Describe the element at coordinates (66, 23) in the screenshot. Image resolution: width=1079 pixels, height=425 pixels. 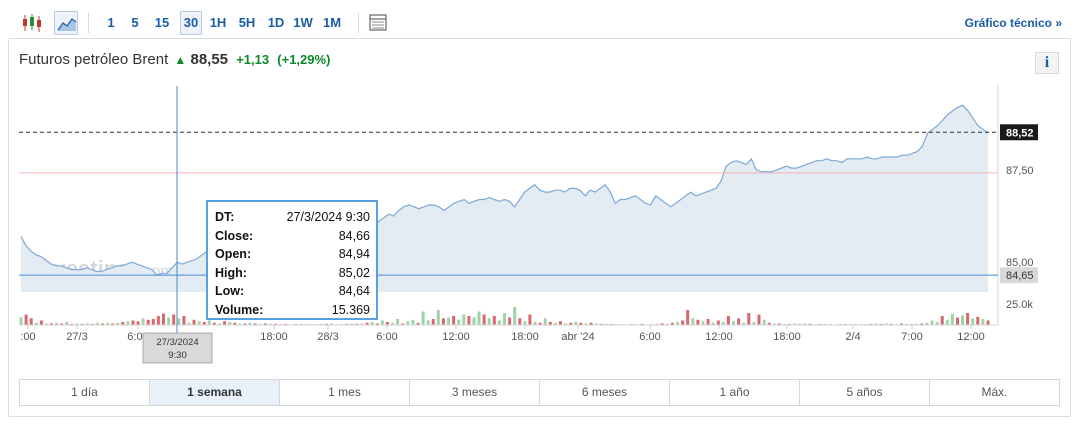
I see `area-chart-icon` at that location.